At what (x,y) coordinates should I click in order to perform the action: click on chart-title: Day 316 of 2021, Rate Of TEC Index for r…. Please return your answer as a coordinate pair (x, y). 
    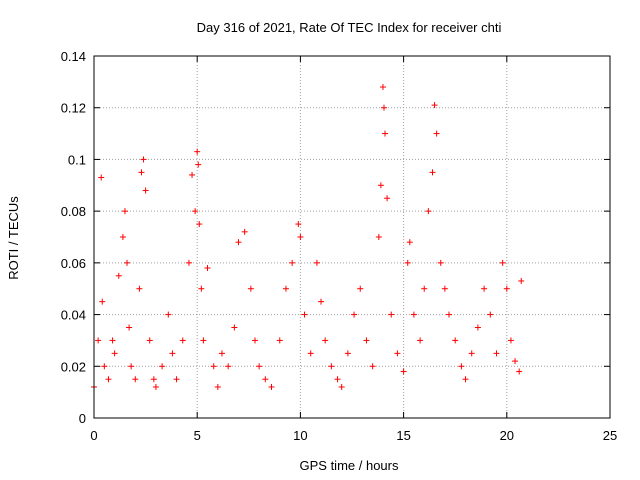
    Looking at the image, I should click on (349, 27).